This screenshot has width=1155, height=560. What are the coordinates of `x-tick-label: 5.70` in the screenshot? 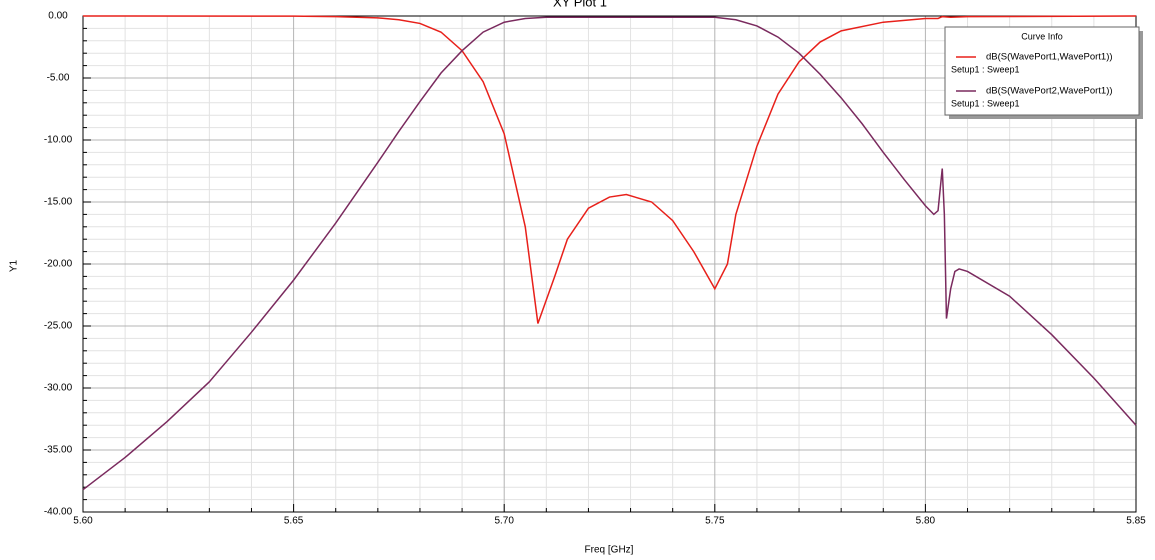 It's located at (504, 521).